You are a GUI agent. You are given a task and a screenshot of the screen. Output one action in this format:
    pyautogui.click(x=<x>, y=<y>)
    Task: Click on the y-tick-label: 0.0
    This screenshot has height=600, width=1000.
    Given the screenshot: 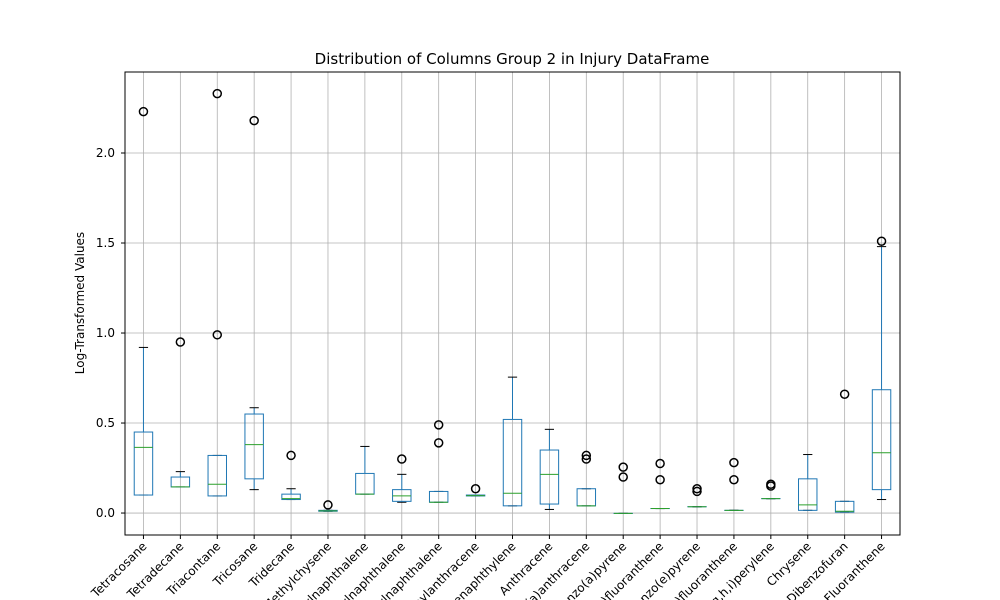 What is the action you would take?
    pyautogui.click(x=105, y=513)
    